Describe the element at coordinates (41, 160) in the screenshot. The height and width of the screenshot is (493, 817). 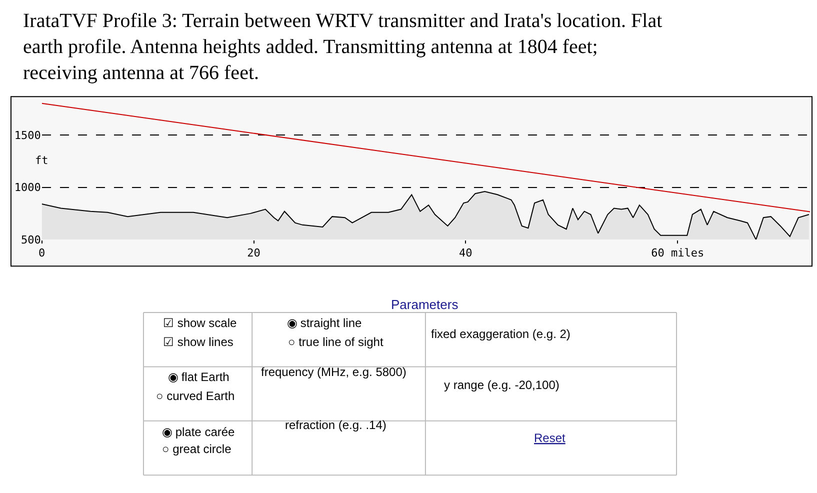
I see `y-axis-title: ft` at that location.